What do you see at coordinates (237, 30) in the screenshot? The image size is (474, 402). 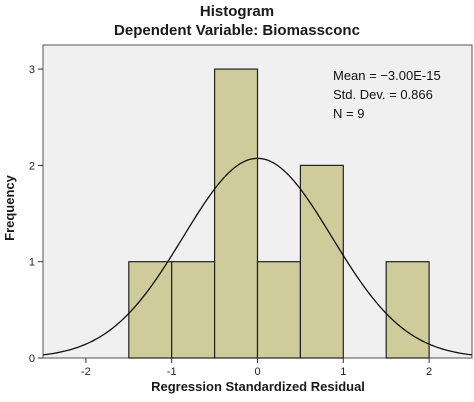 I see `chart-subtitle: Dependent Variable: Biomassconc` at bounding box center [237, 30].